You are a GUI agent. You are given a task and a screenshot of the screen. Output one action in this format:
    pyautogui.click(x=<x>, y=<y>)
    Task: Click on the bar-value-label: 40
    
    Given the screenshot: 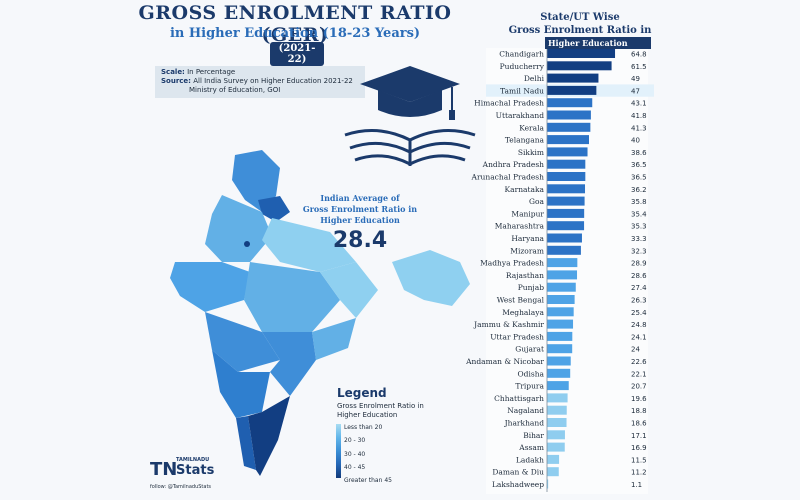 What is the action you would take?
    pyautogui.click(x=635, y=141)
    